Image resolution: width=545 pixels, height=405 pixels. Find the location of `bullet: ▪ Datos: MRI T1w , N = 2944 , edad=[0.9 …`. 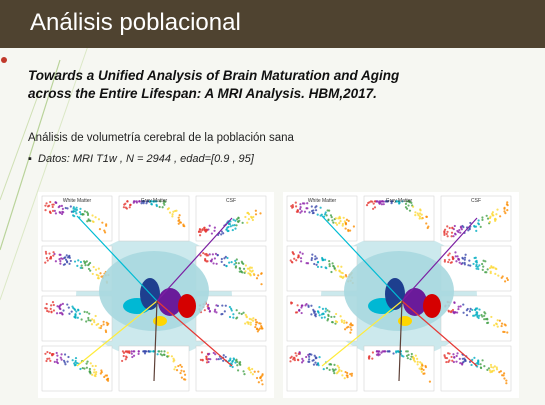

bullet: ▪ Datos: MRI T1w , N = 2944 , edad=[0.9 … is located at coordinates (141, 159).